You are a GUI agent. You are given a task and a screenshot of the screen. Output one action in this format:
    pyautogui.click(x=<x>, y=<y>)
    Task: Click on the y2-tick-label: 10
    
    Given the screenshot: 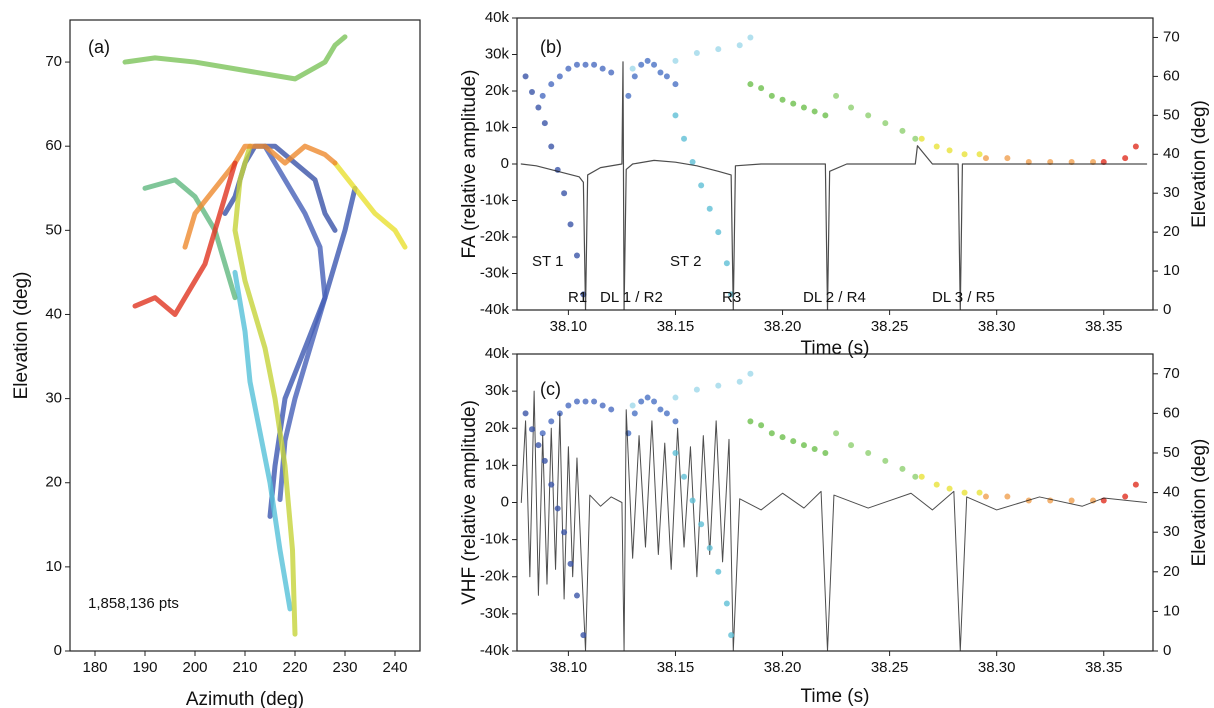 What is the action you would take?
    pyautogui.click(x=1171, y=270)
    